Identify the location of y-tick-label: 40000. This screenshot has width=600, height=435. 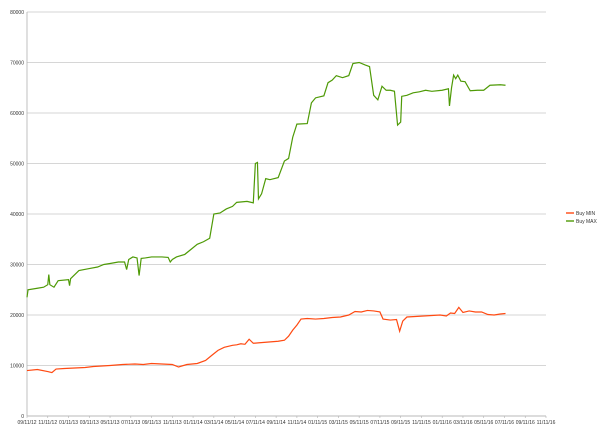
(17, 215).